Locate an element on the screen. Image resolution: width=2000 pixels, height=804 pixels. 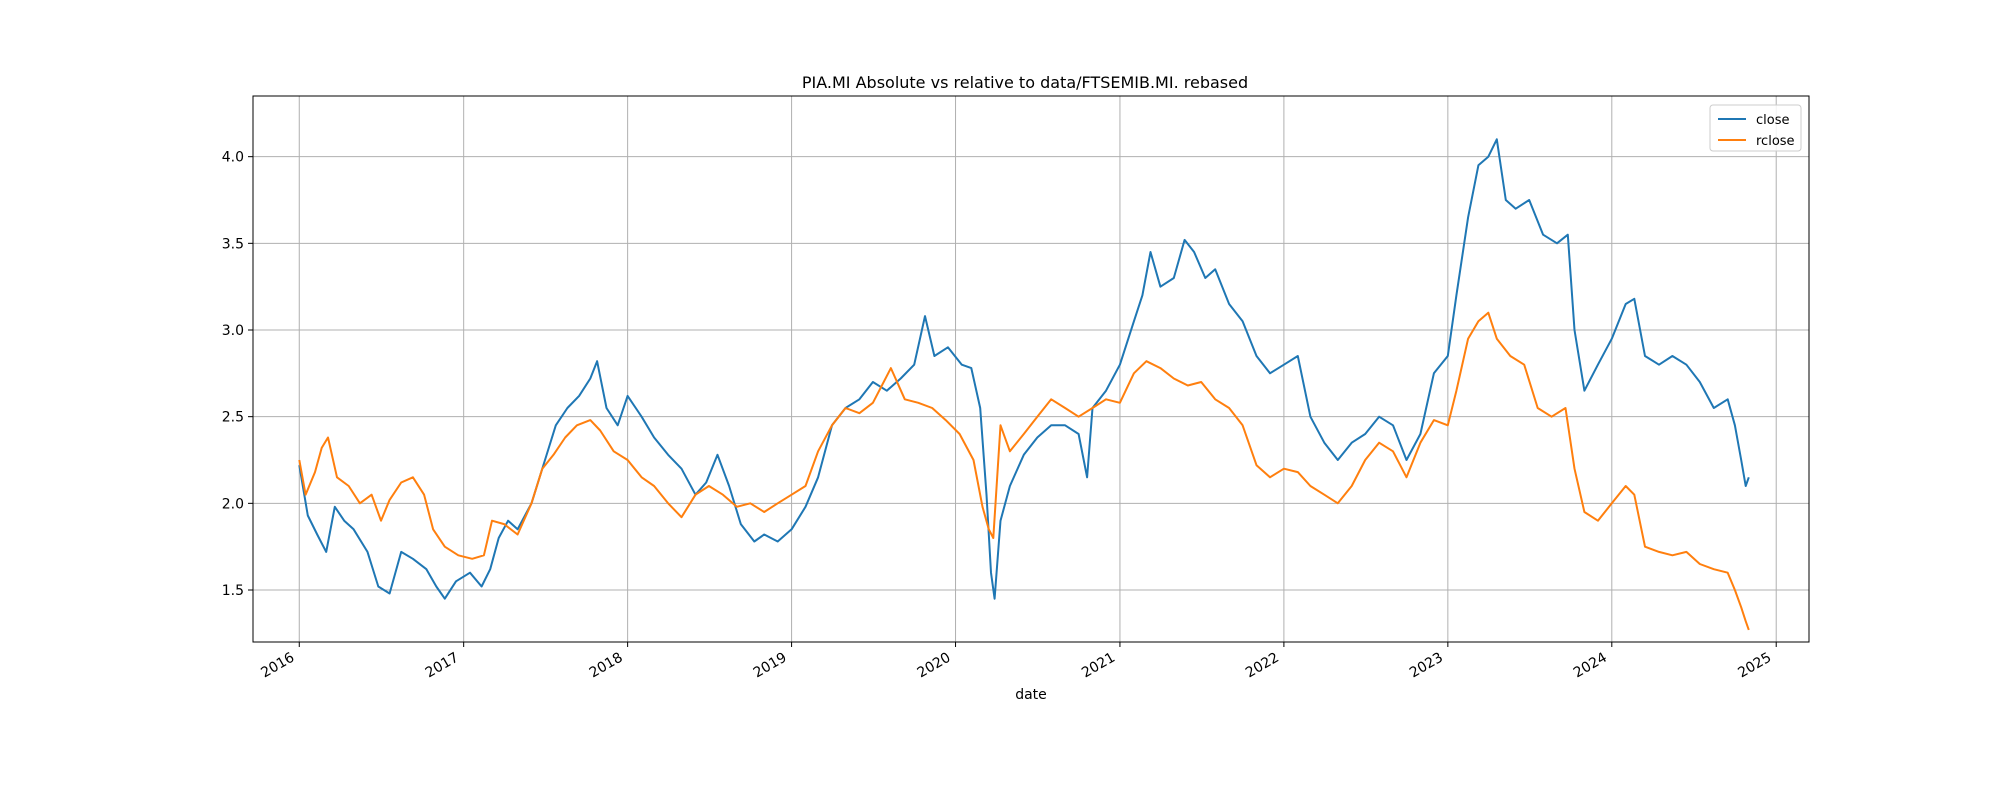
y-tick-label: 2.5 is located at coordinates (233, 418).